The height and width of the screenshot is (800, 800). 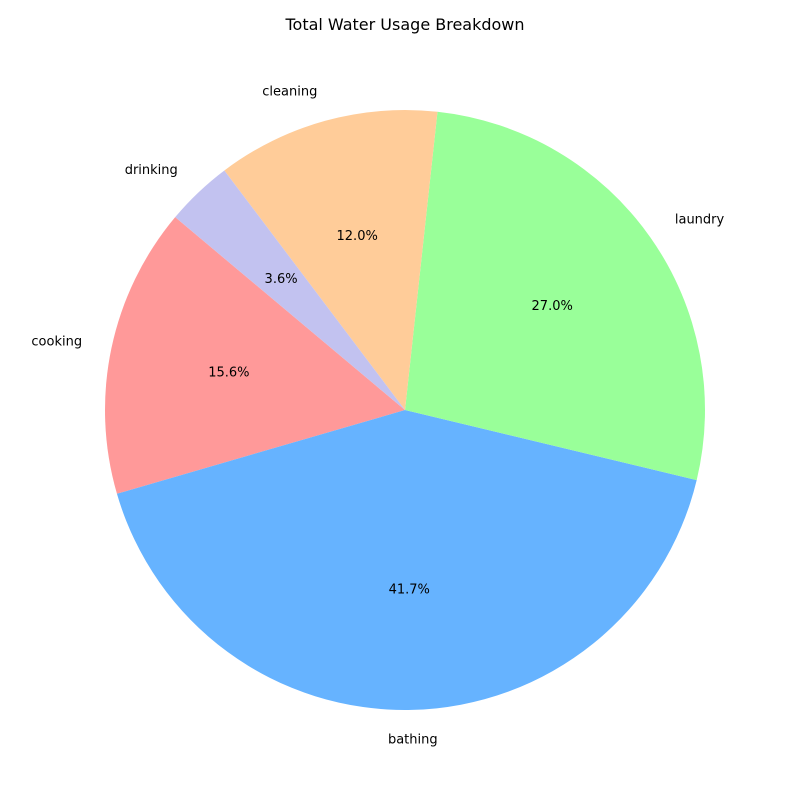 I want to click on chart-title: Total Water Usage Breakdown, so click(x=404, y=24).